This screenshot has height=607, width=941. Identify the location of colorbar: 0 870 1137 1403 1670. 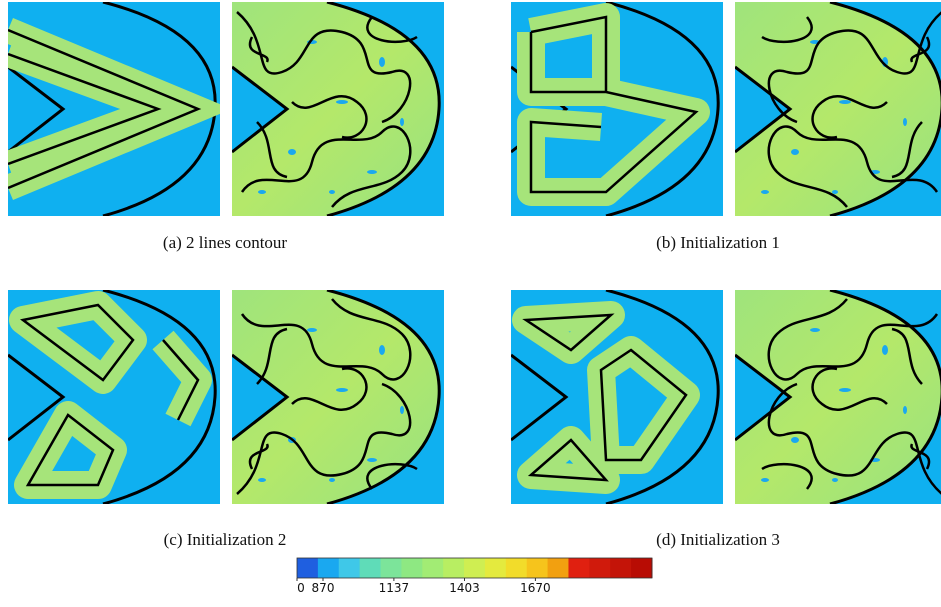
(474, 576).